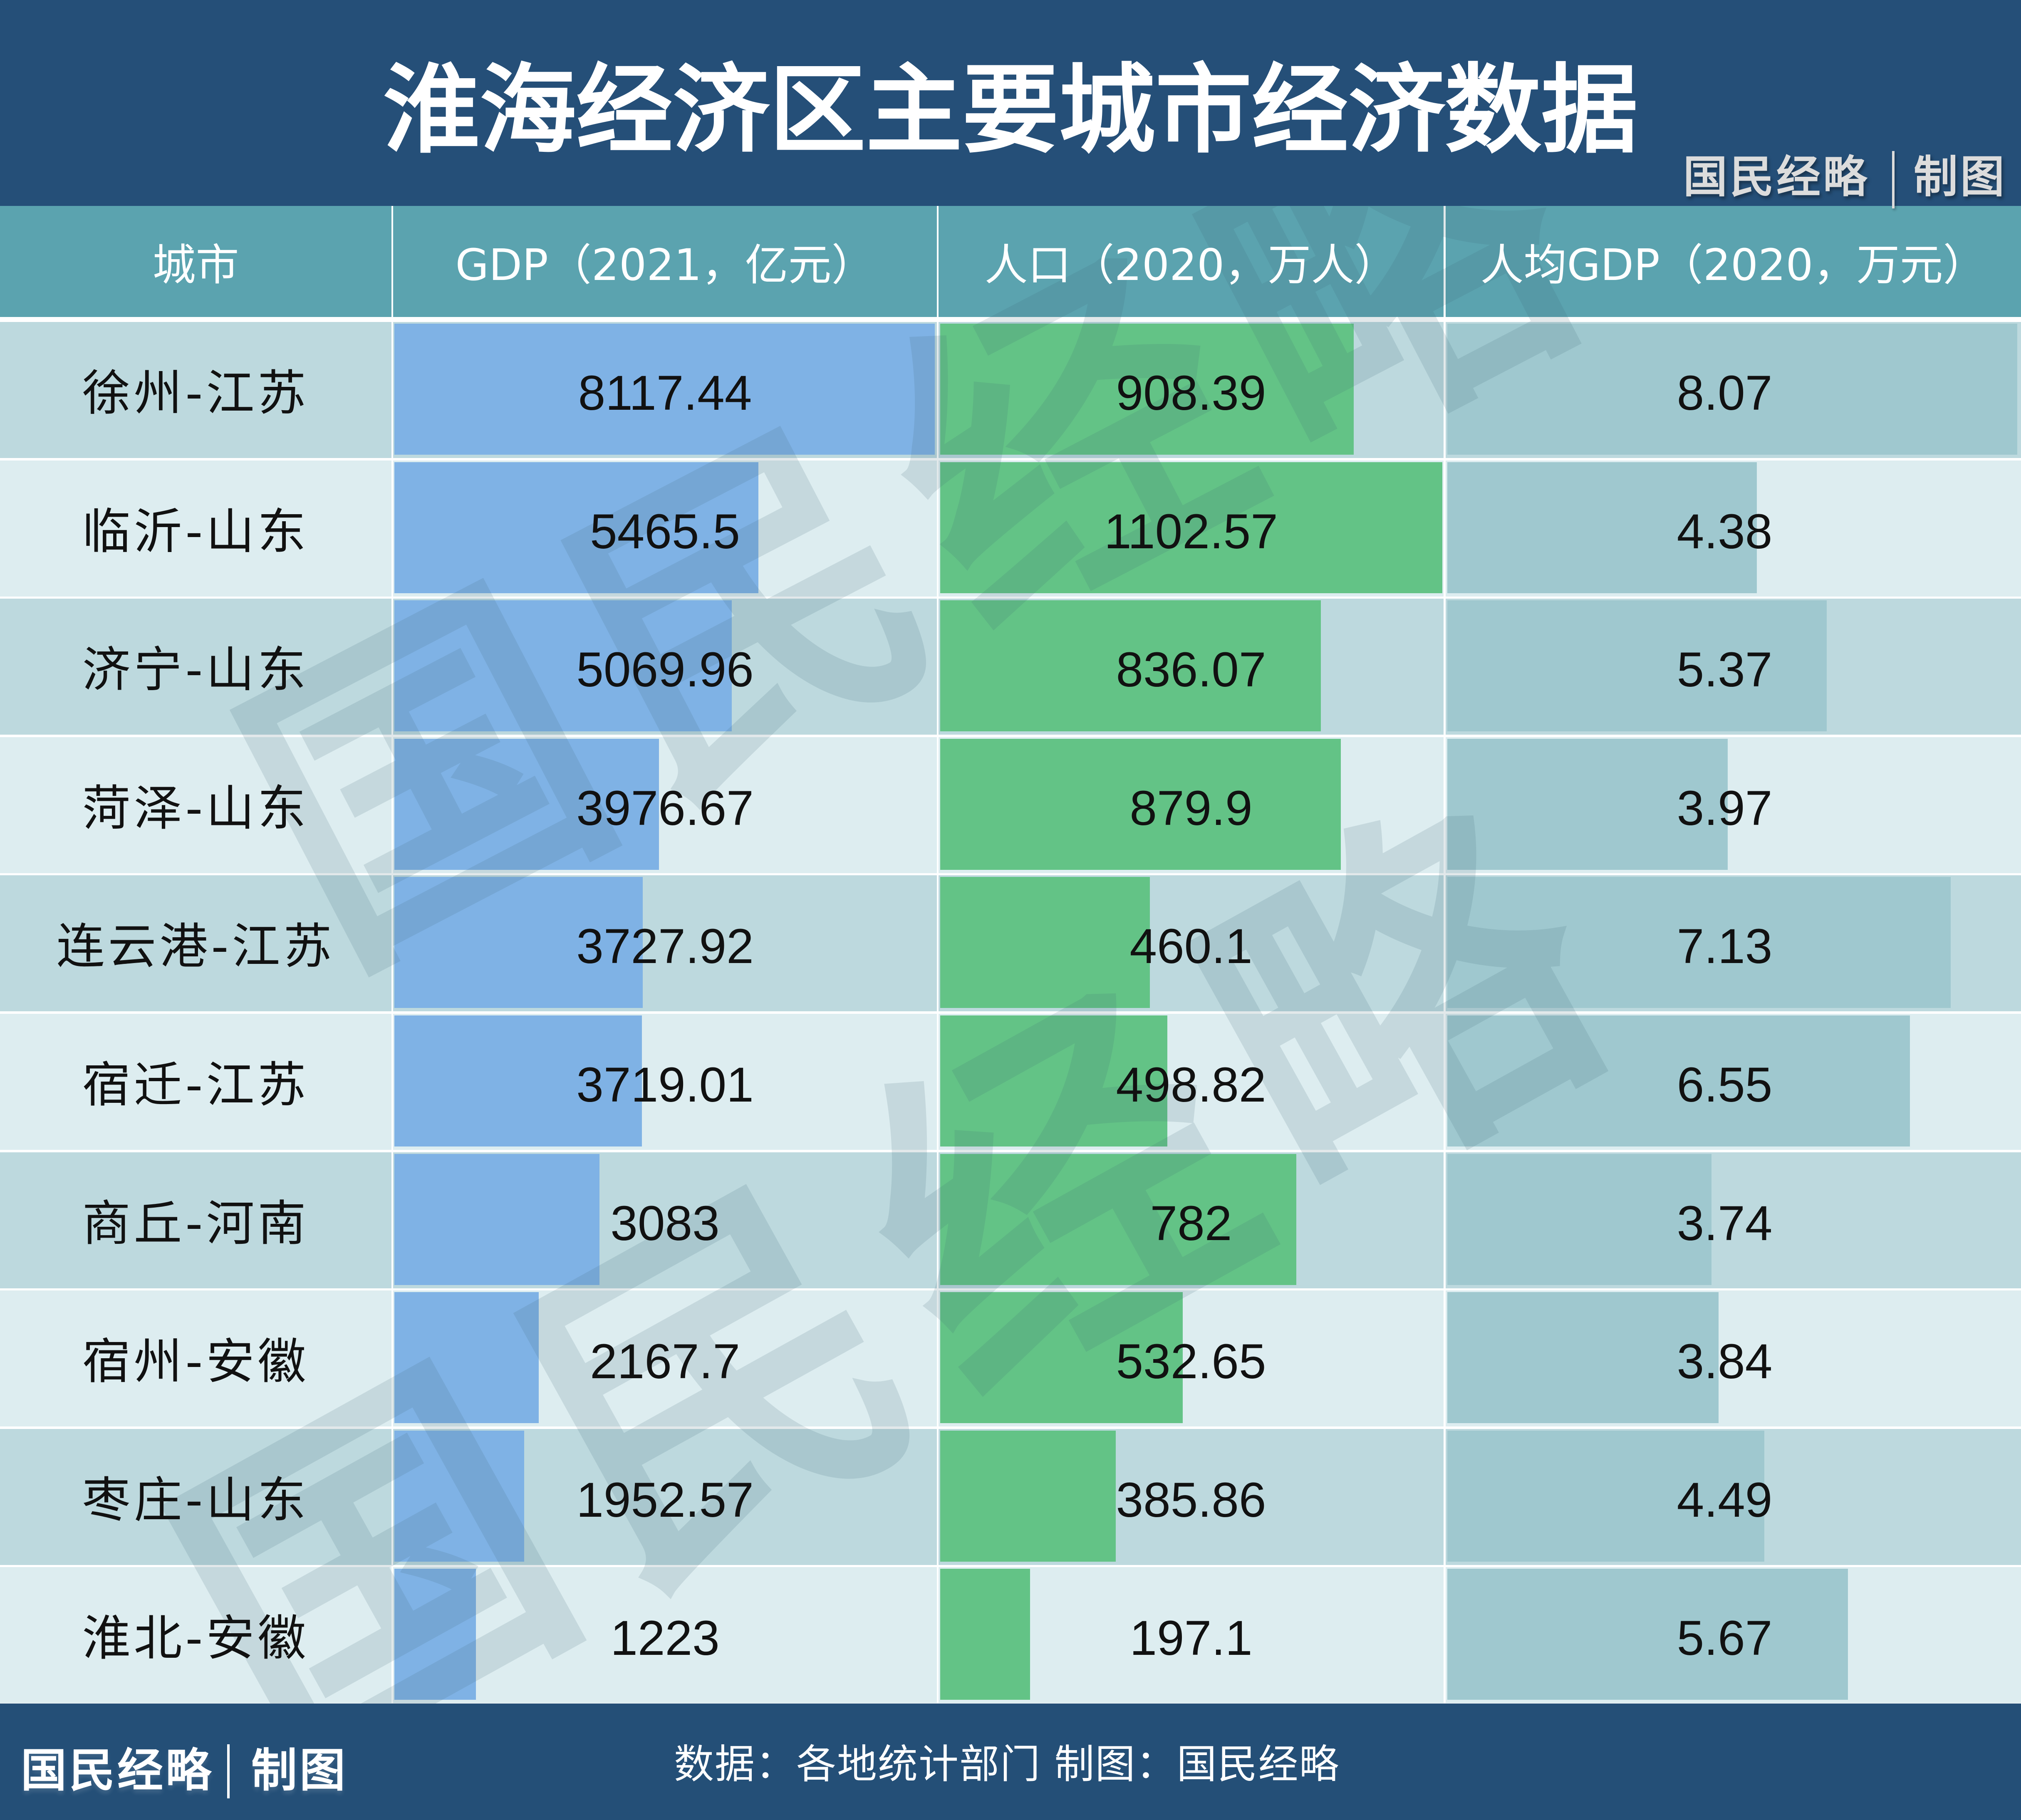 The height and width of the screenshot is (1820, 2021). Describe the element at coordinates (196, 1224) in the screenshot. I see `city-name: 商丘-河南` at that location.